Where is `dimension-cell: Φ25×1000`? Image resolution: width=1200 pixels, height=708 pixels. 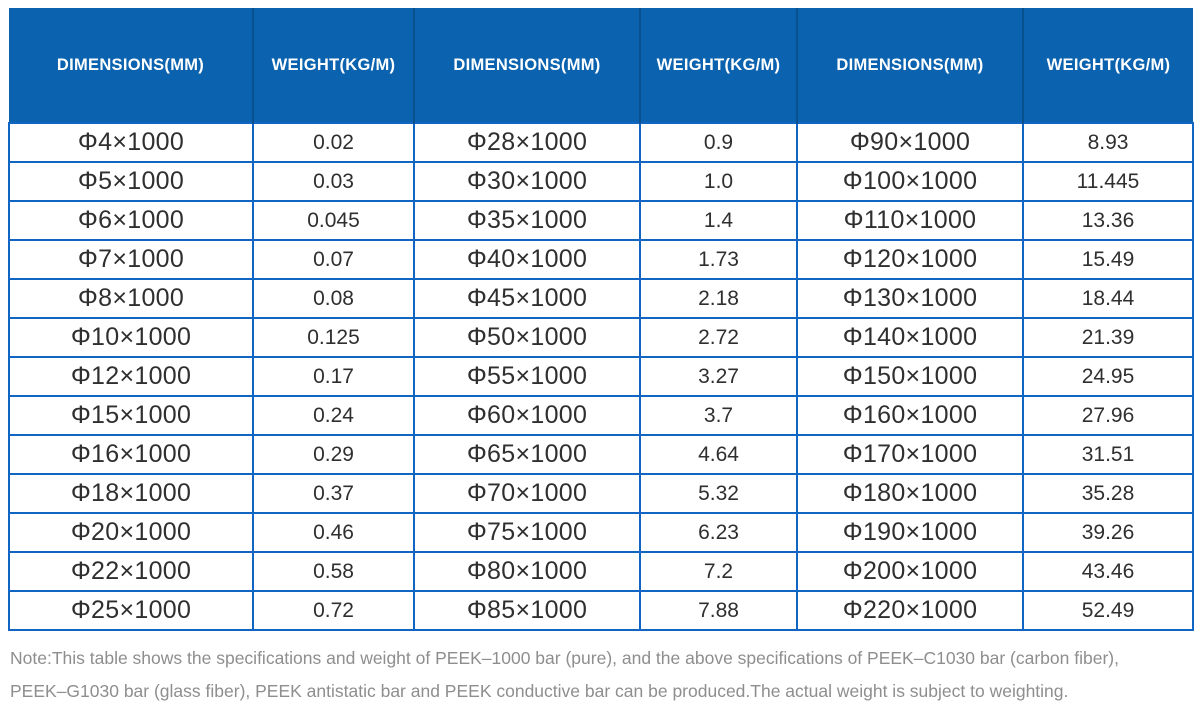
dimension-cell: Φ25×1000 is located at coordinates (131, 610).